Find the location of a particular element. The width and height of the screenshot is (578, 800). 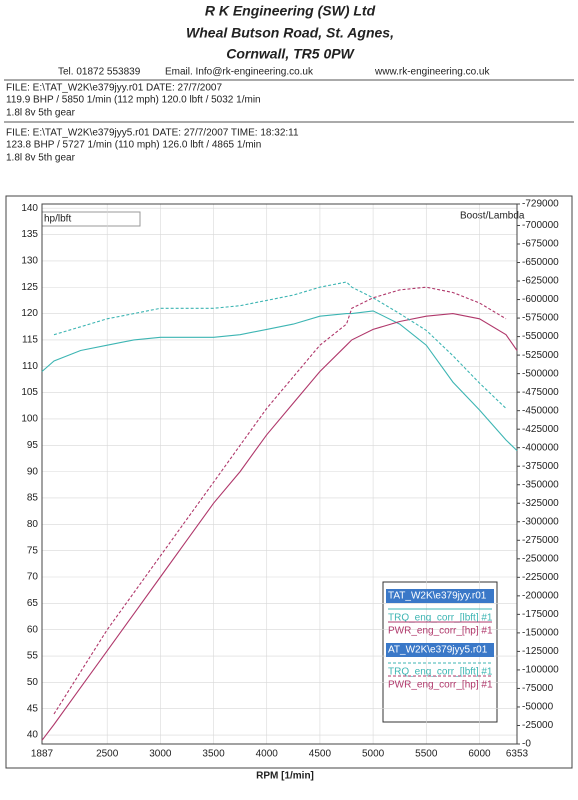

x-tick-label: 3000 is located at coordinates (160, 754).